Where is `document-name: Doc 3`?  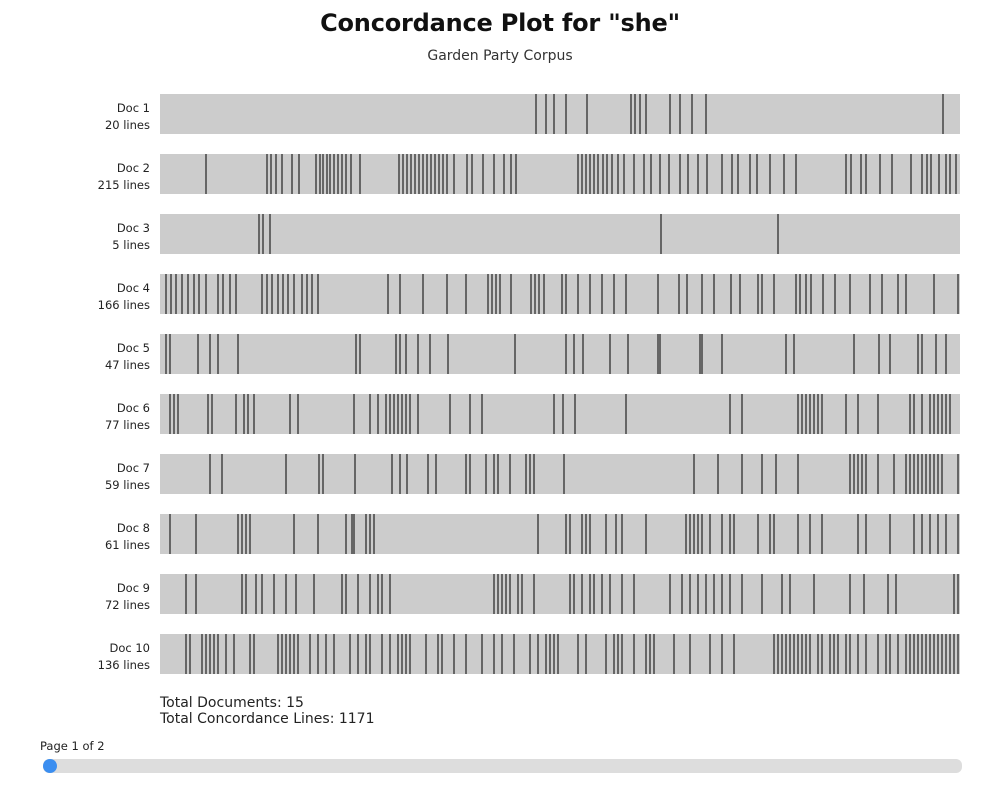 document-name: Doc 3 is located at coordinates (133, 228).